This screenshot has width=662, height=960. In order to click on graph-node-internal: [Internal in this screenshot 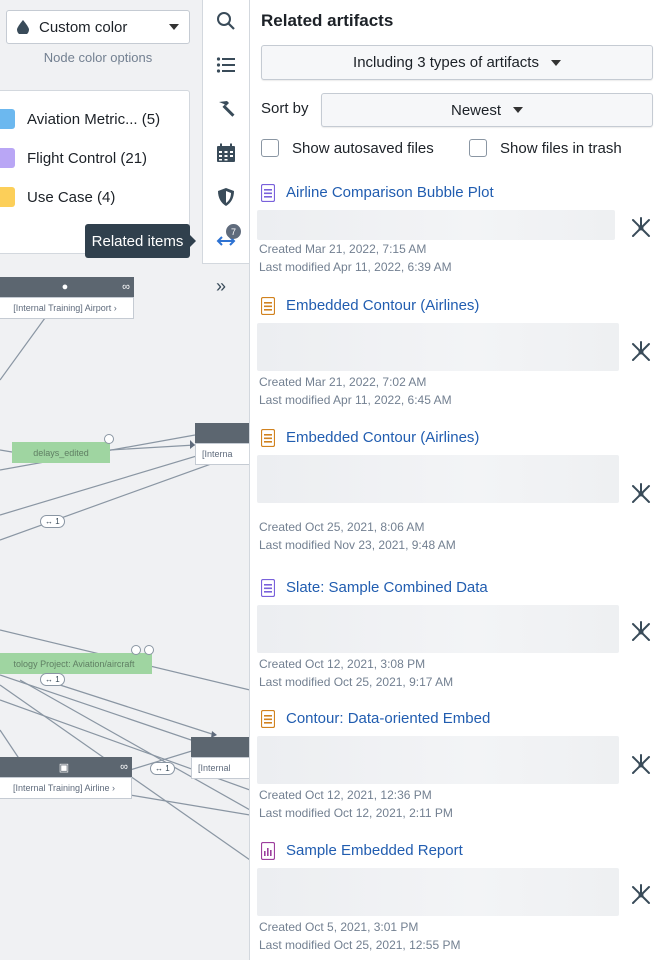, I will do `click(220, 758)`.